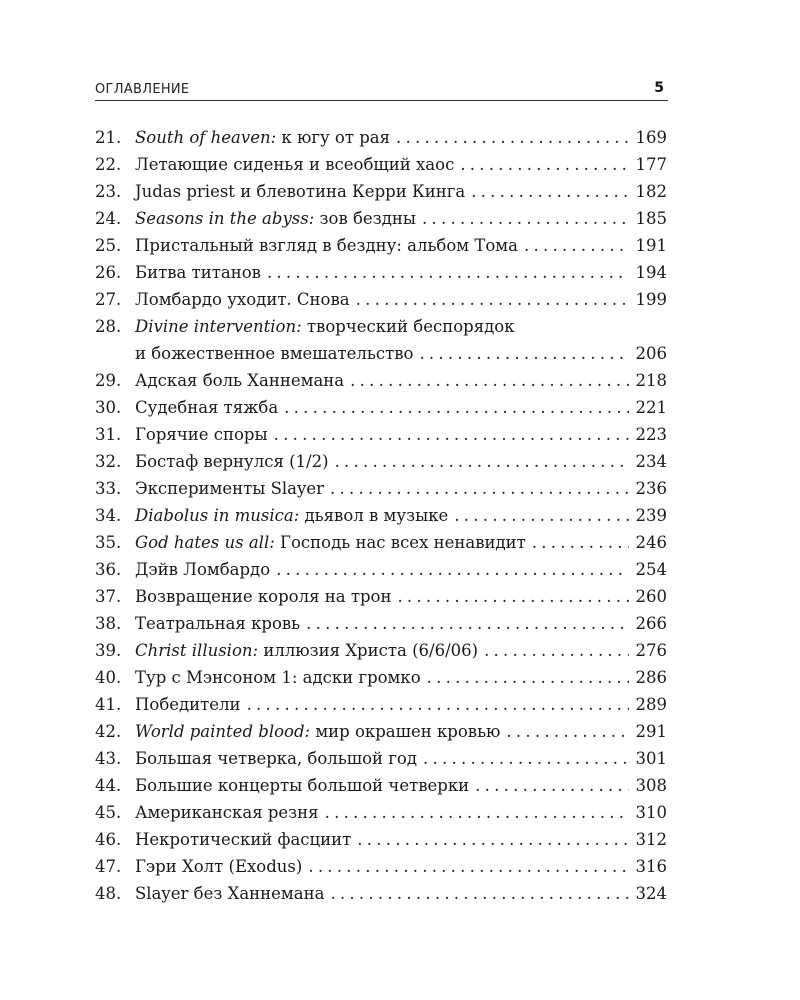  Describe the element at coordinates (263, 596) in the screenshot. I see `chapter-title-text: Возвращение короля на трон` at that location.